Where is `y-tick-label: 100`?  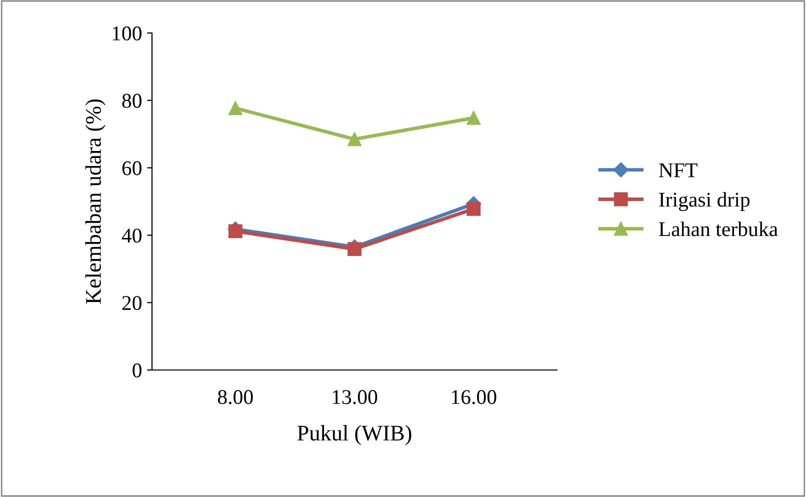 y-tick-label: 100 is located at coordinates (127, 33).